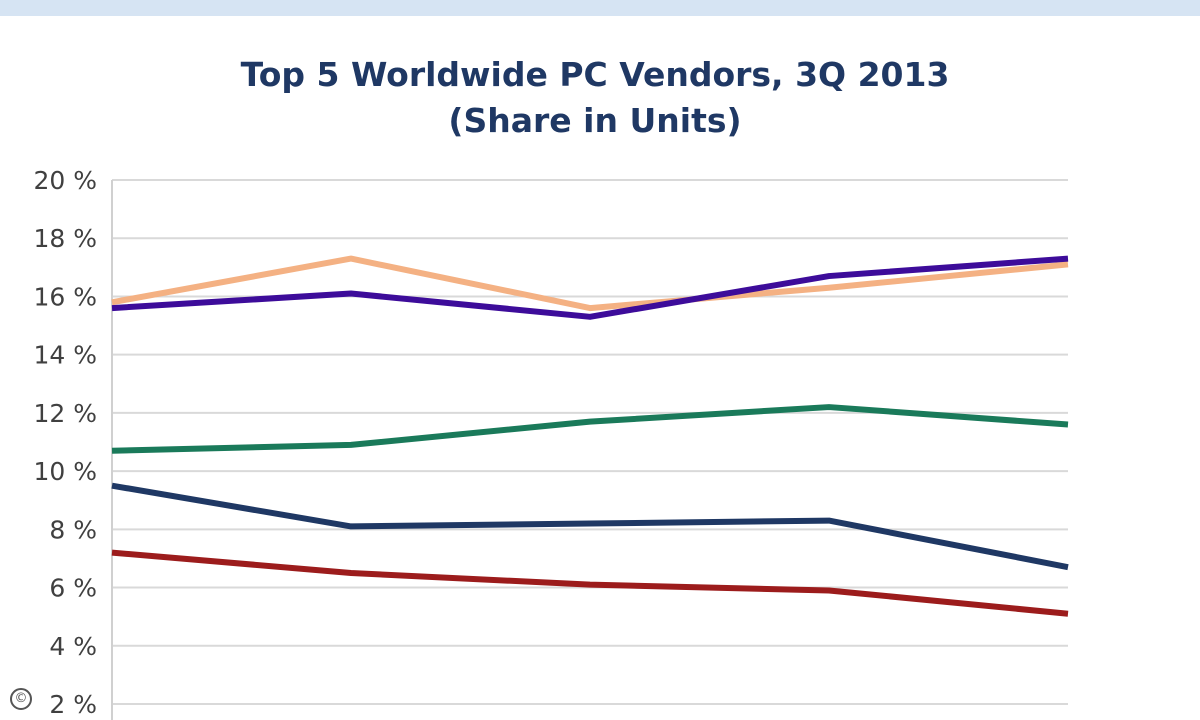 The height and width of the screenshot is (720, 1200). What do you see at coordinates (21, 699) in the screenshot?
I see `copyright-icon: ©` at bounding box center [21, 699].